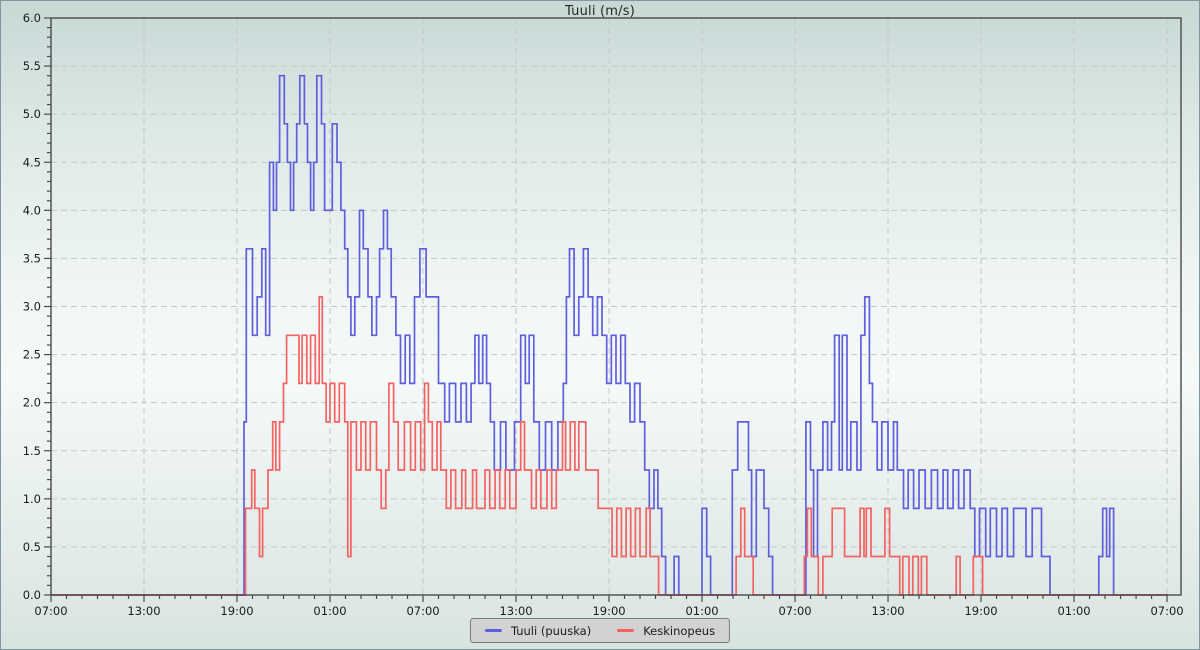 Image resolution: width=1200 pixels, height=650 pixels. What do you see at coordinates (32, 403) in the screenshot?
I see `y-tick-label: 2.0` at bounding box center [32, 403].